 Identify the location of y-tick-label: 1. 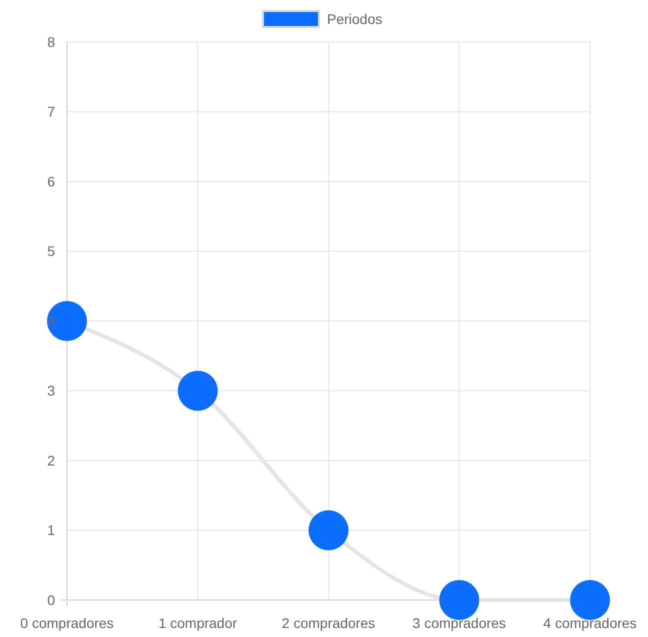
(51, 530).